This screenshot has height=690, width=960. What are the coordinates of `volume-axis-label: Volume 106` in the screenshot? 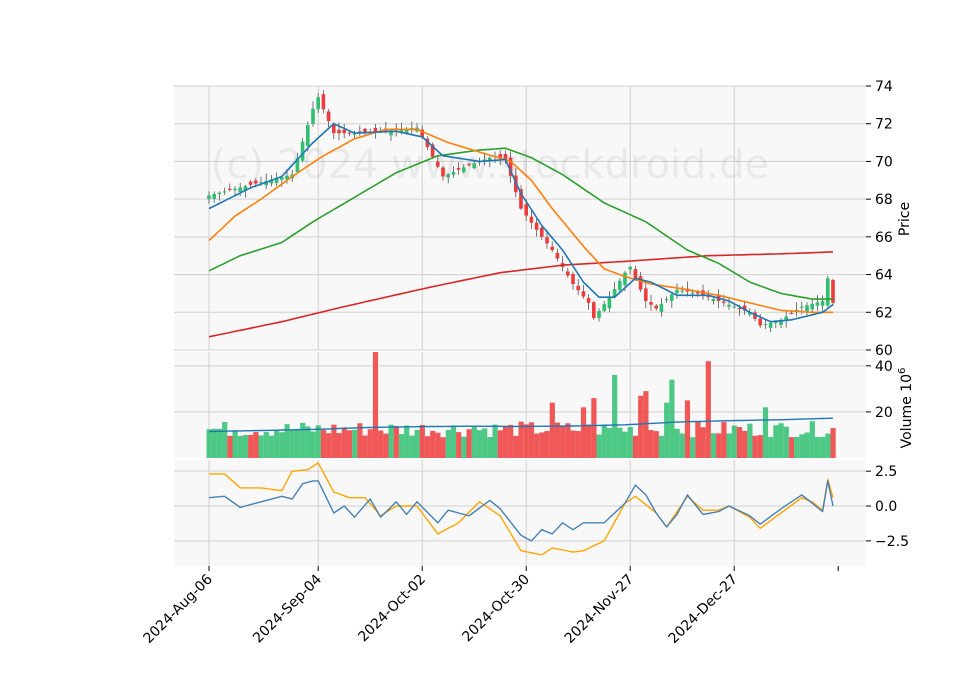 It's located at (906, 408).